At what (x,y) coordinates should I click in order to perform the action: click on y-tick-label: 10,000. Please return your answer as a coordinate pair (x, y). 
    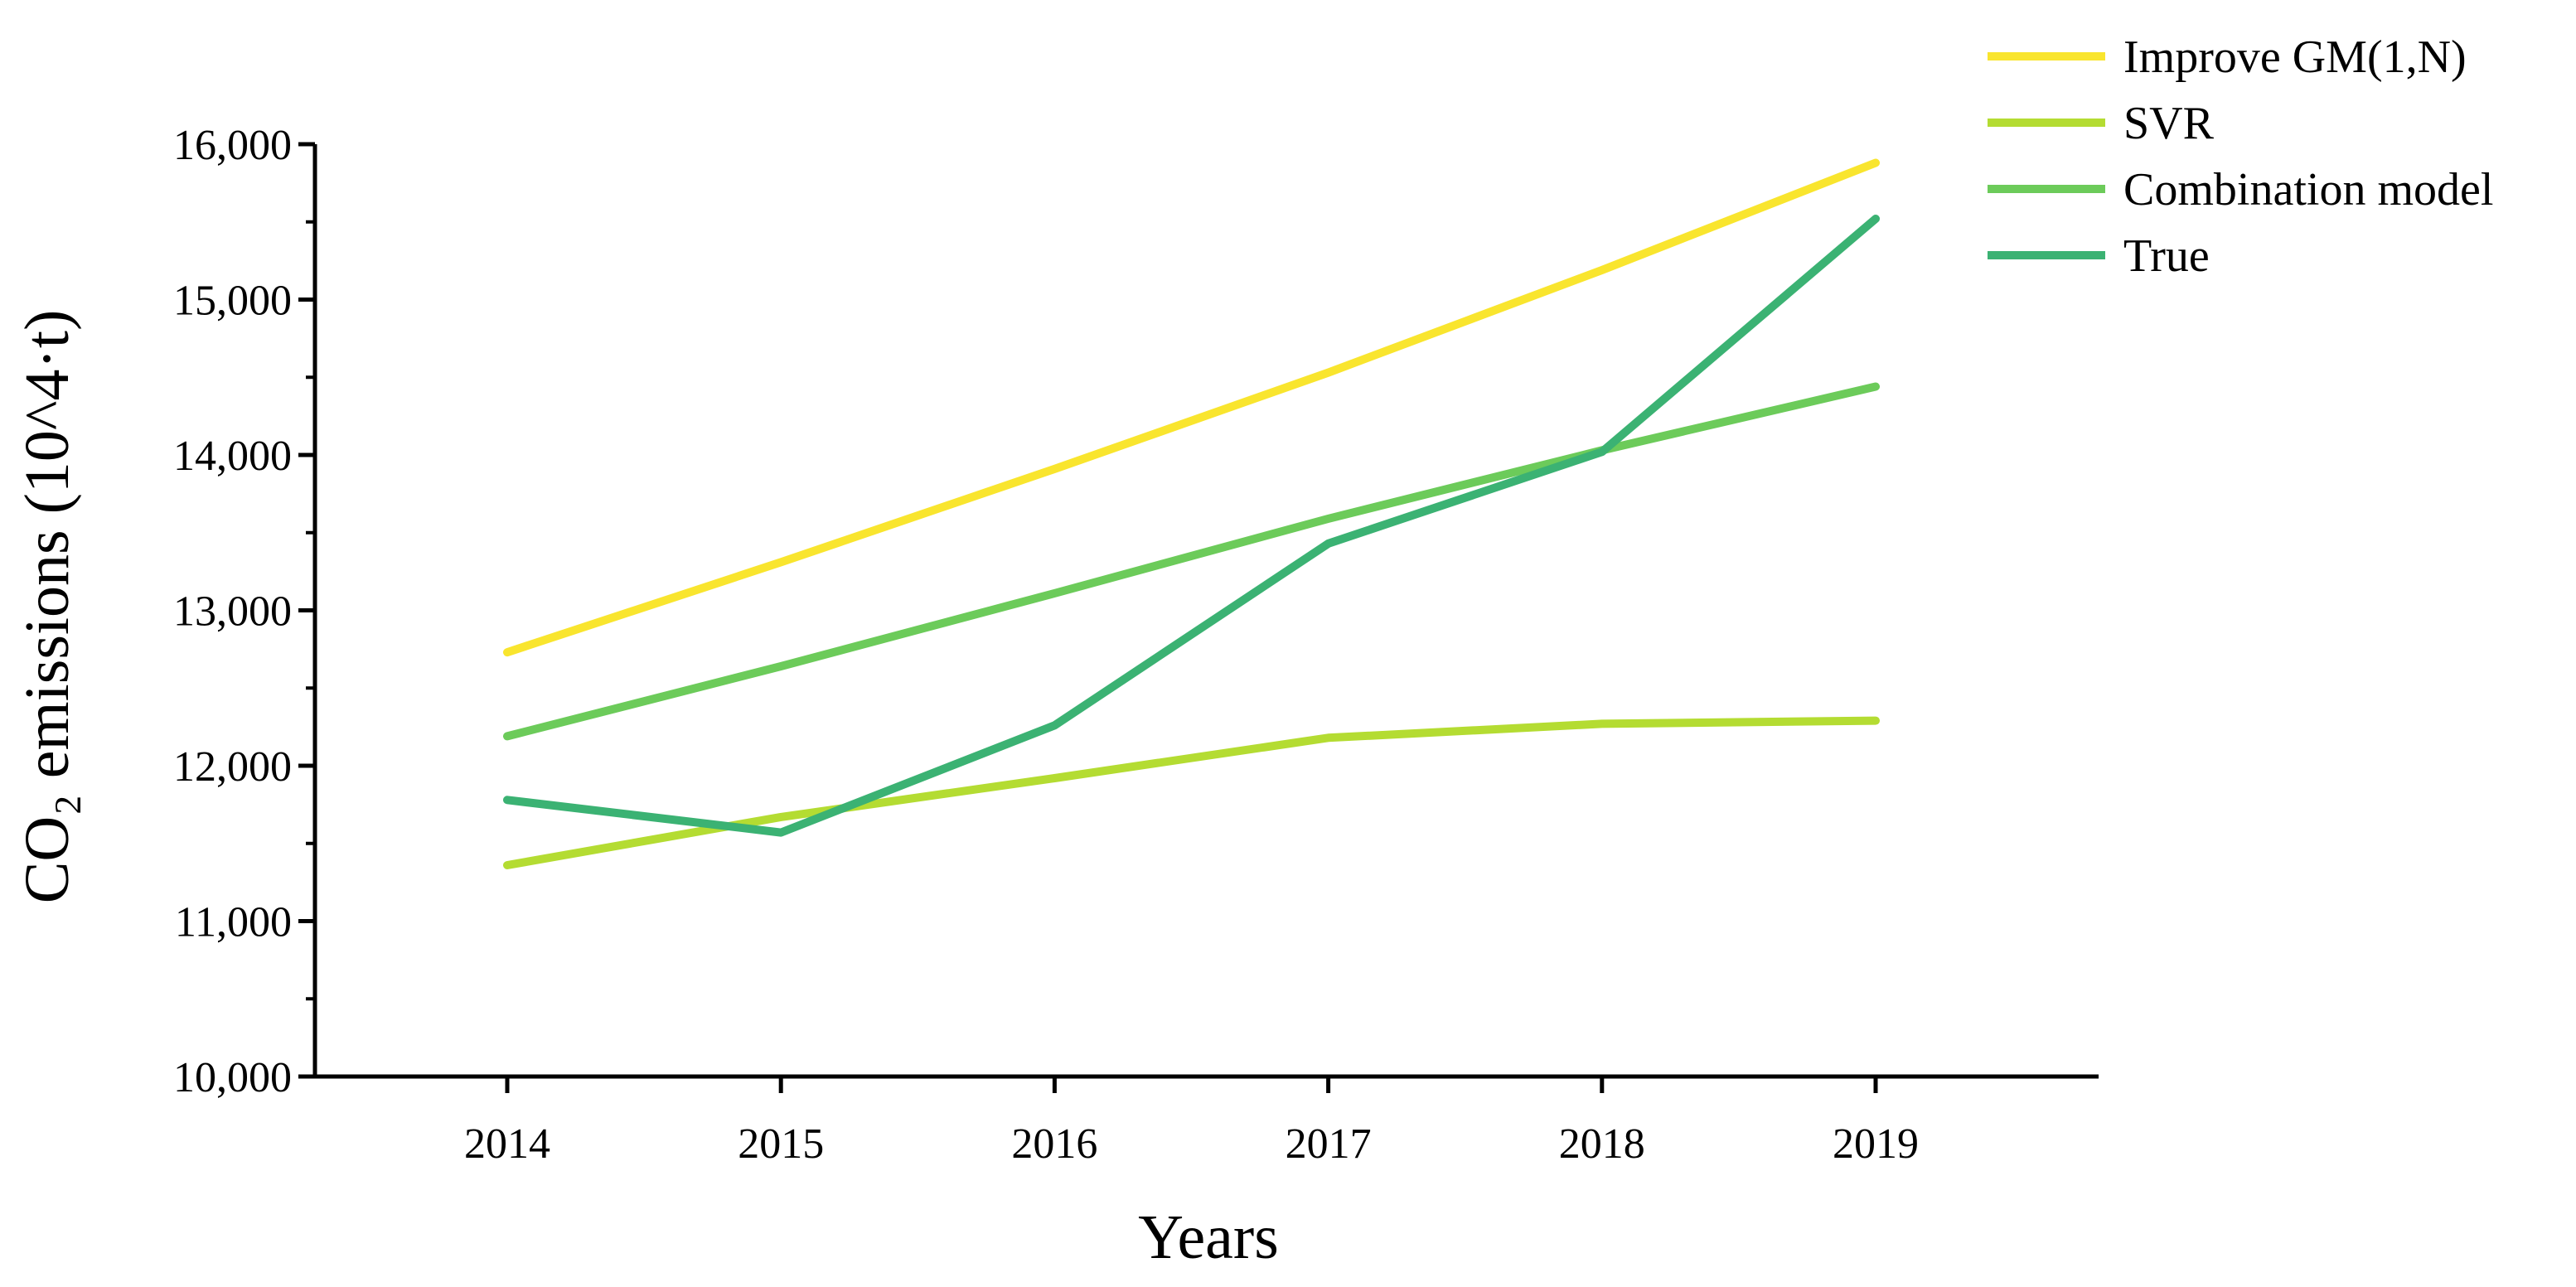
    Looking at the image, I should click on (233, 1078).